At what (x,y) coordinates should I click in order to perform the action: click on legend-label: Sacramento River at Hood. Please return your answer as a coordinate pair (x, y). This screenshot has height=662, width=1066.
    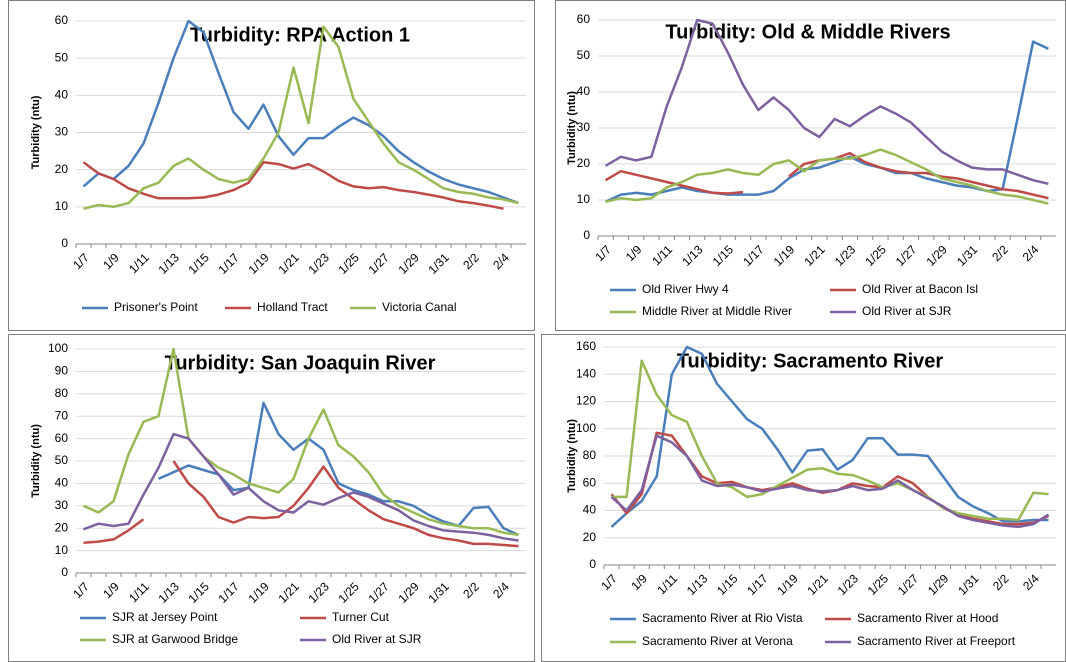
    Looking at the image, I should click on (927, 618).